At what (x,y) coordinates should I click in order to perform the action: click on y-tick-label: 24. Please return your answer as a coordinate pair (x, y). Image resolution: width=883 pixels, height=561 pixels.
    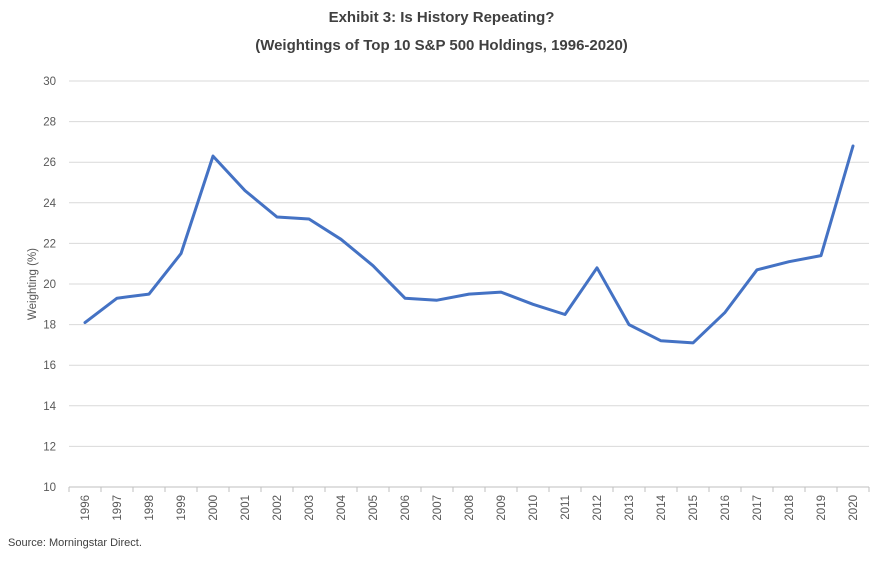
    Looking at the image, I should click on (49, 204).